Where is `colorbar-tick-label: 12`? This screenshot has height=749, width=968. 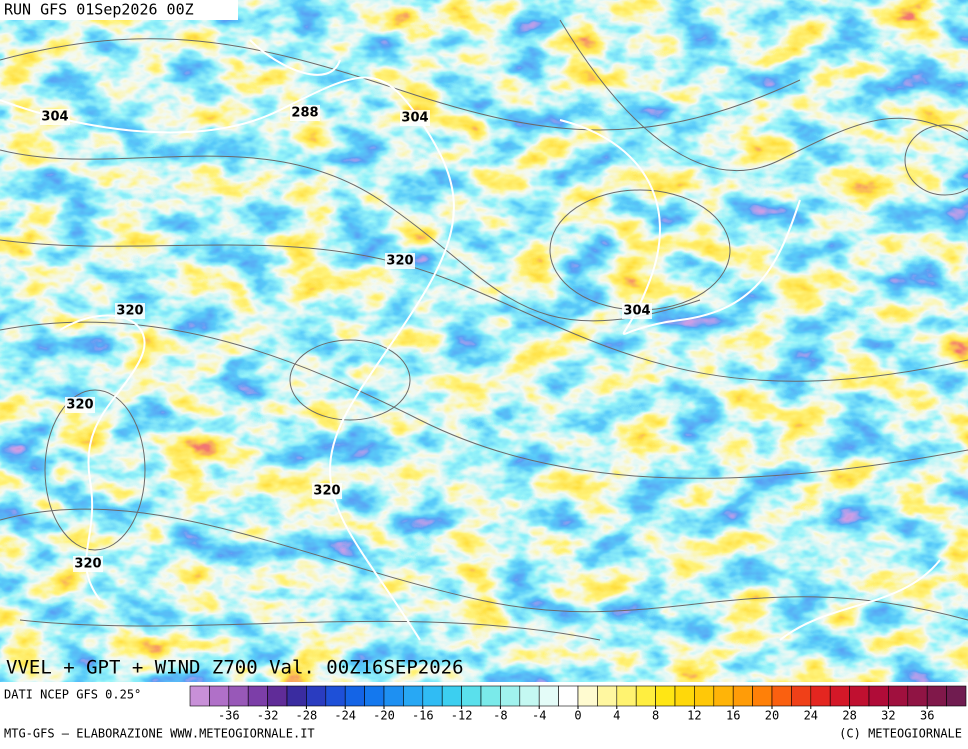
colorbar-tick-label: 12 is located at coordinates (694, 716).